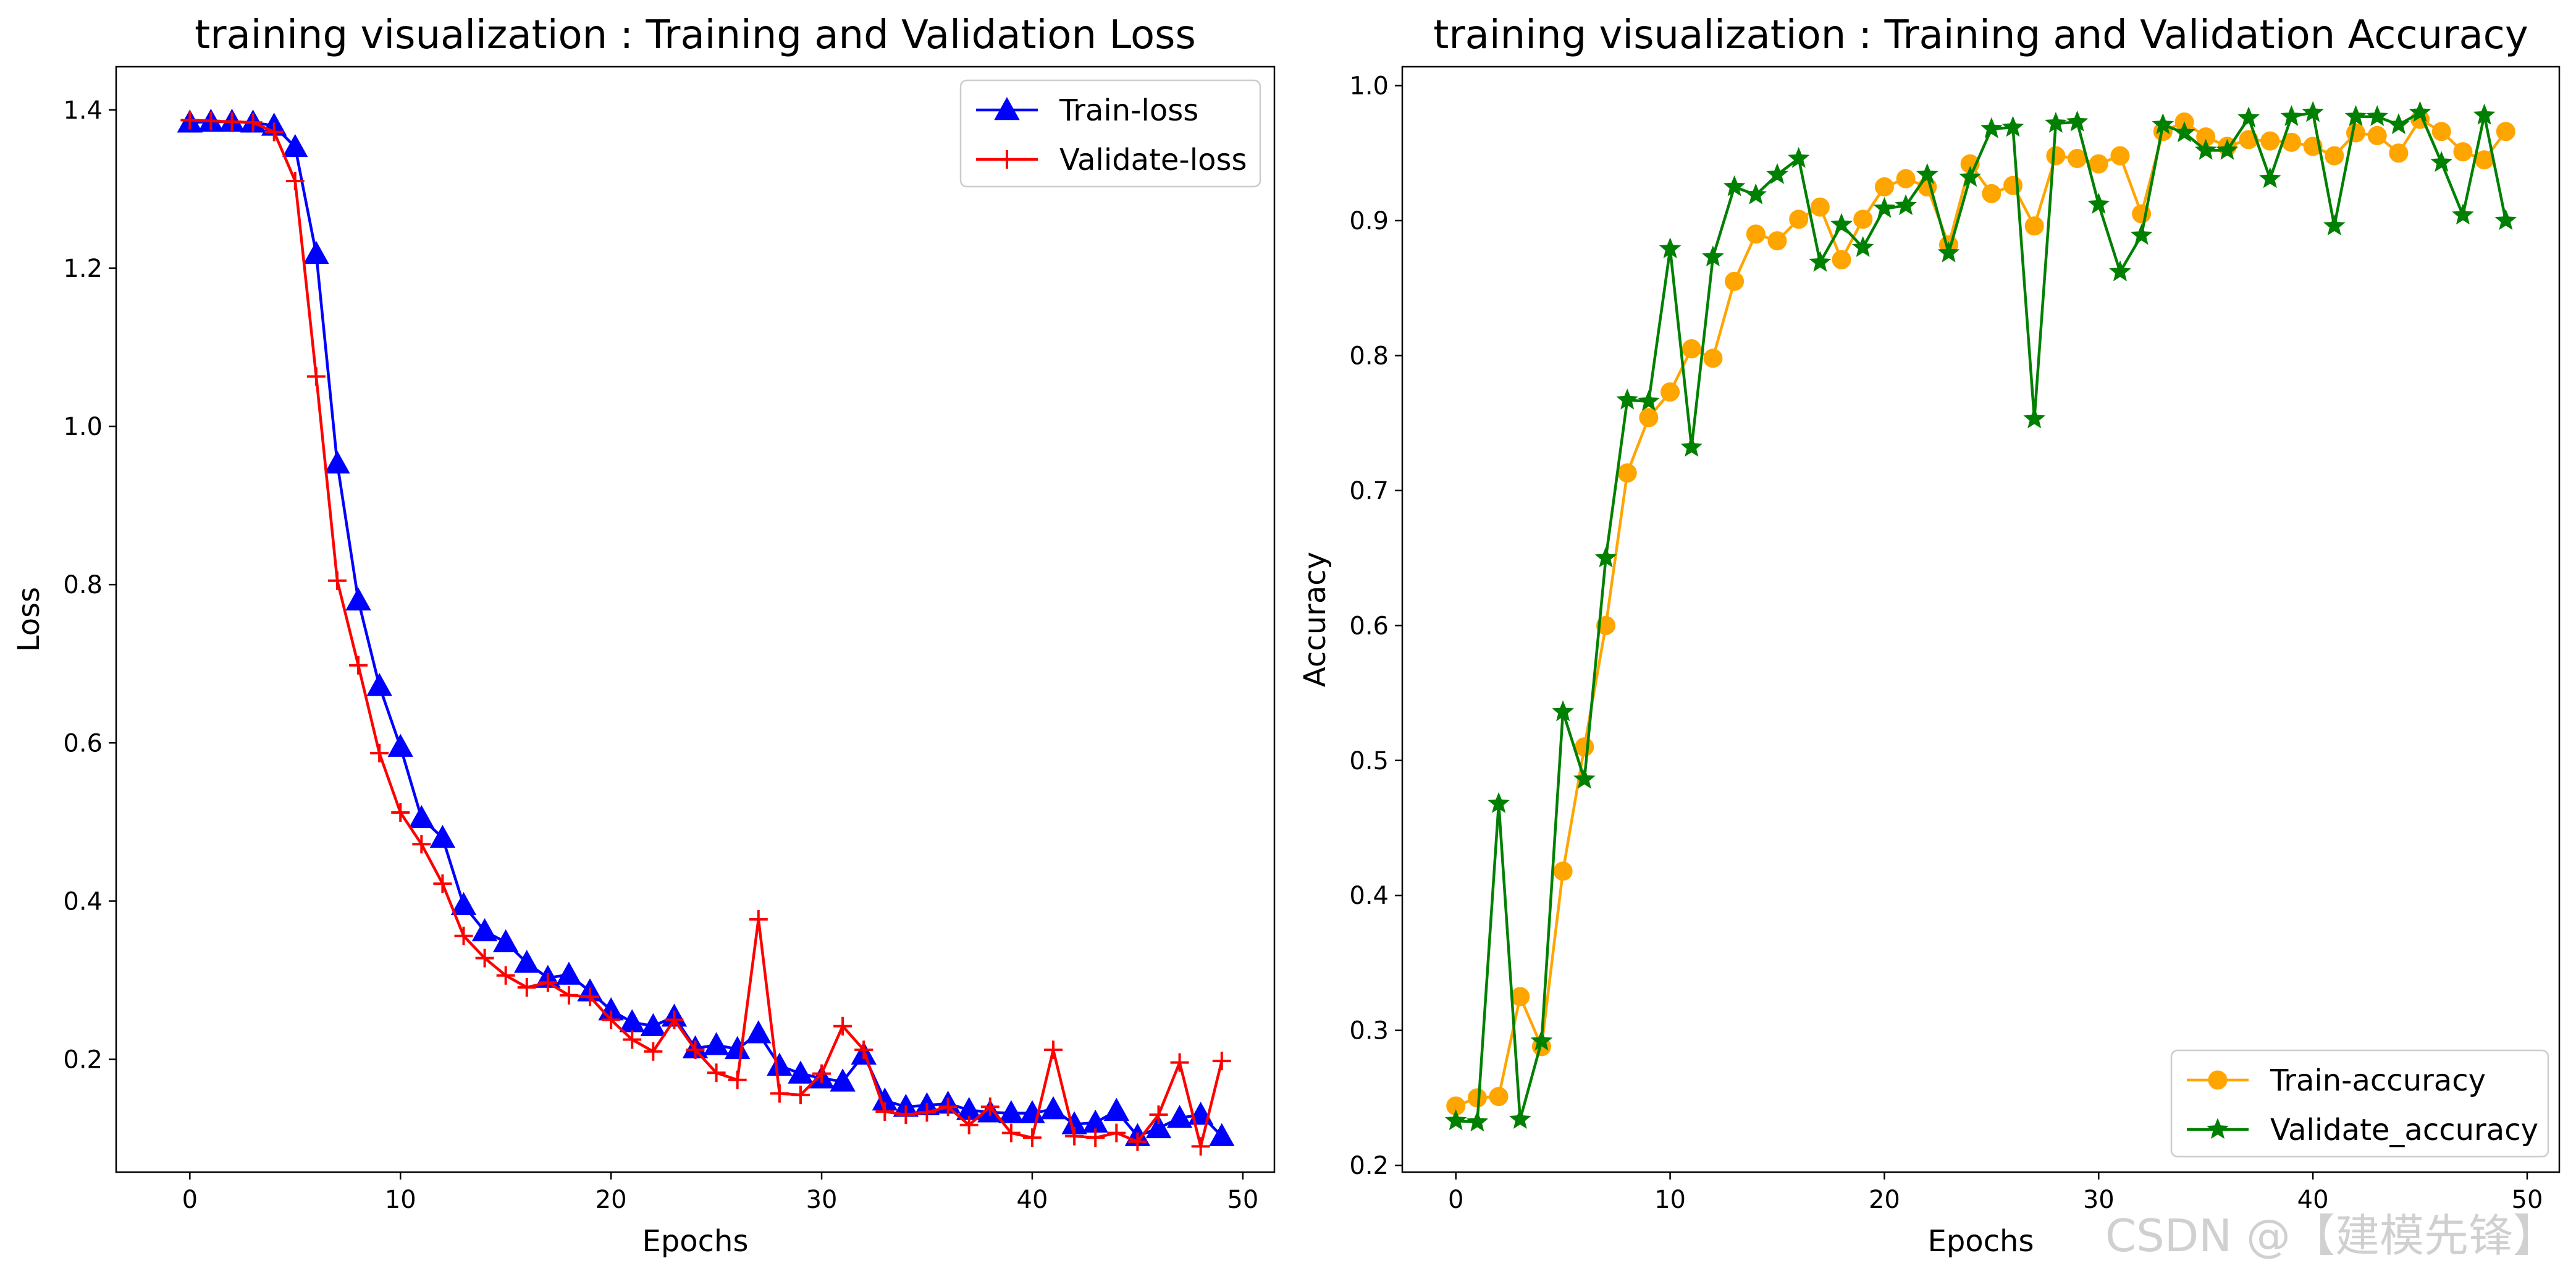  Describe the element at coordinates (83, 744) in the screenshot. I see `y-tick-label: 0.6` at that location.